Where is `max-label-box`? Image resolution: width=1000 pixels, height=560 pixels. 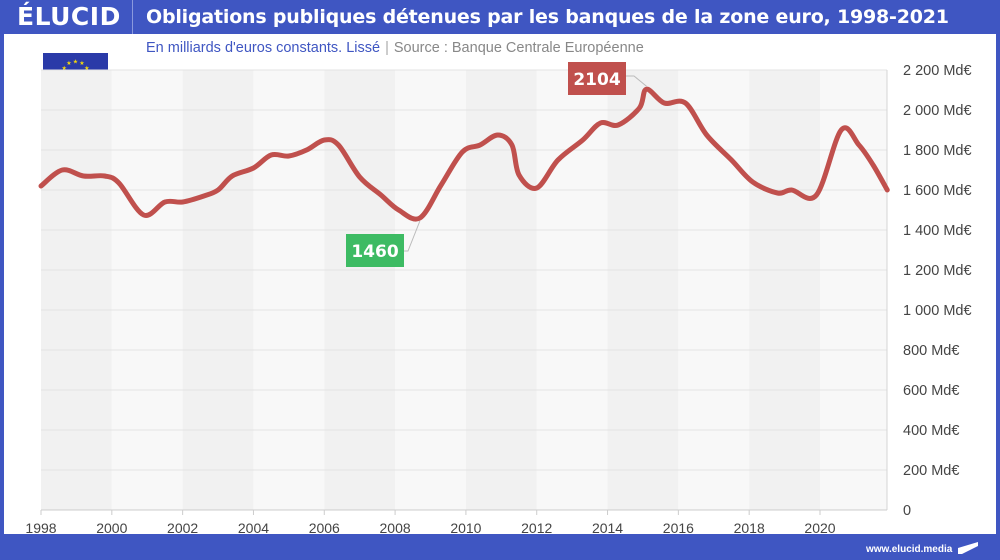 max-label-box is located at coordinates (597, 78).